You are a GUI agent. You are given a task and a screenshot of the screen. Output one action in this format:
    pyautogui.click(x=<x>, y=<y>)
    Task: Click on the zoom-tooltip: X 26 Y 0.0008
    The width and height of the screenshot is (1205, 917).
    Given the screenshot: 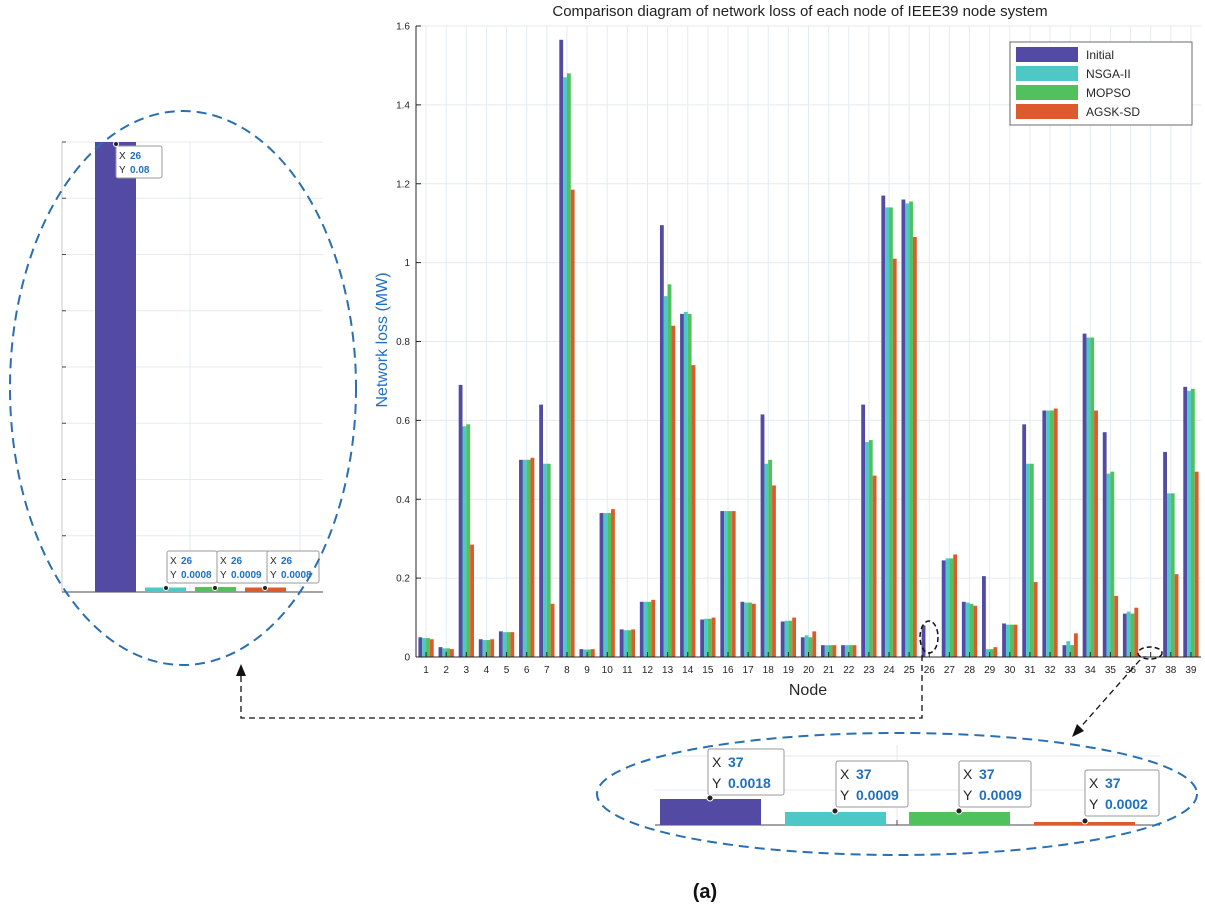 What is the action you would take?
    pyautogui.click(x=190, y=570)
    